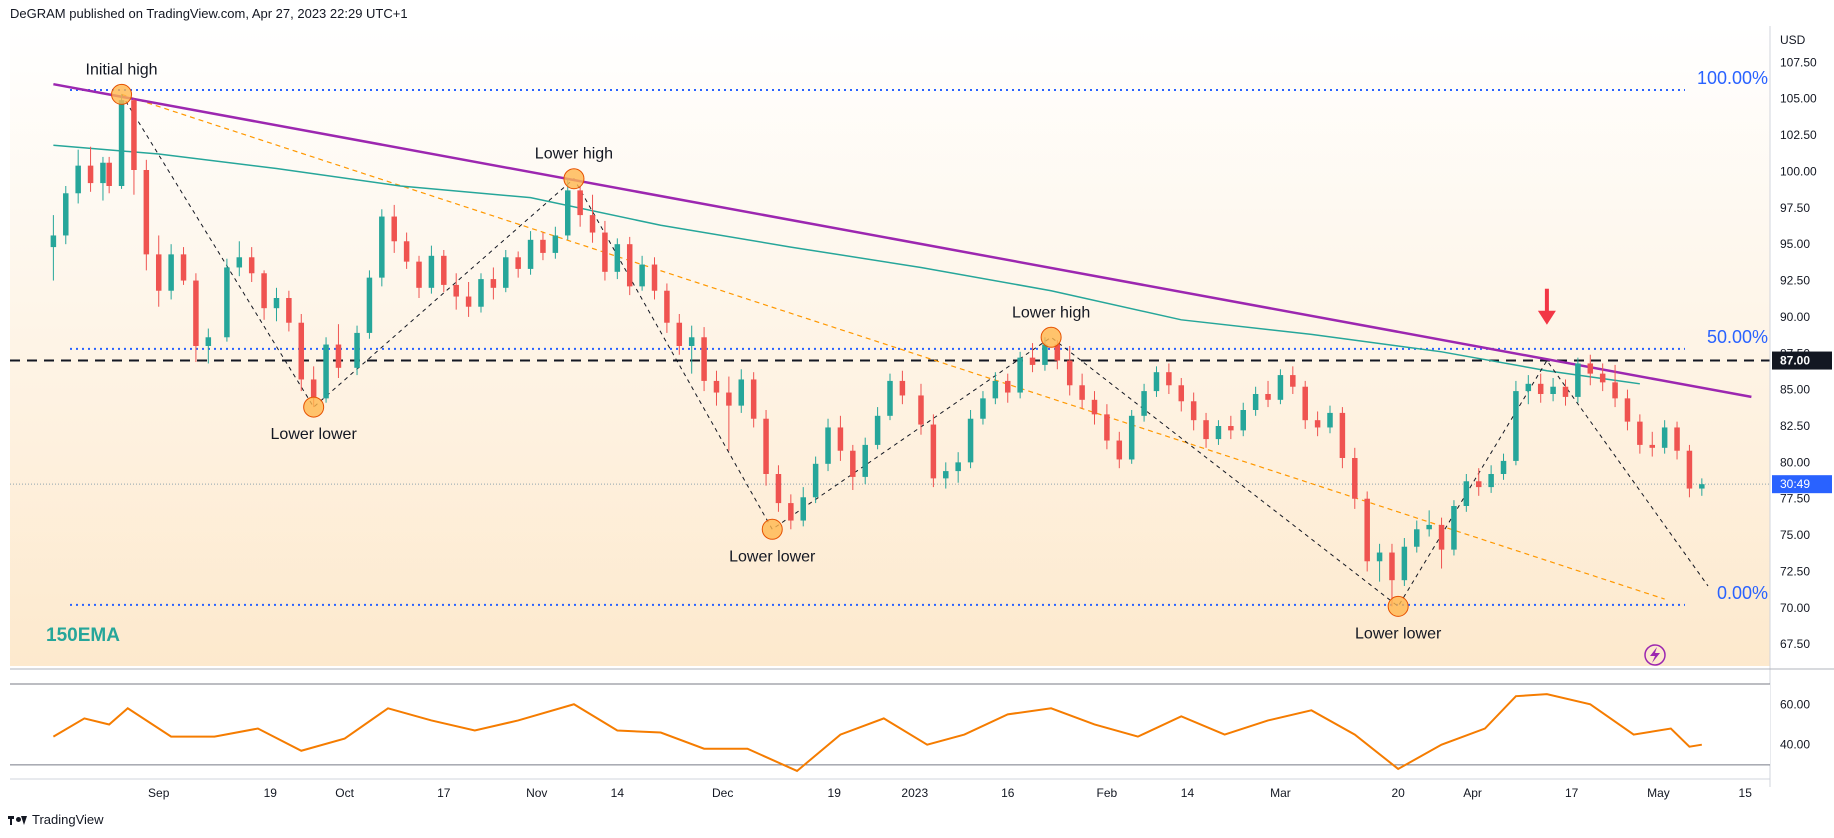 This screenshot has width=1834, height=838. I want to click on level-price-badge, so click(1802, 360).